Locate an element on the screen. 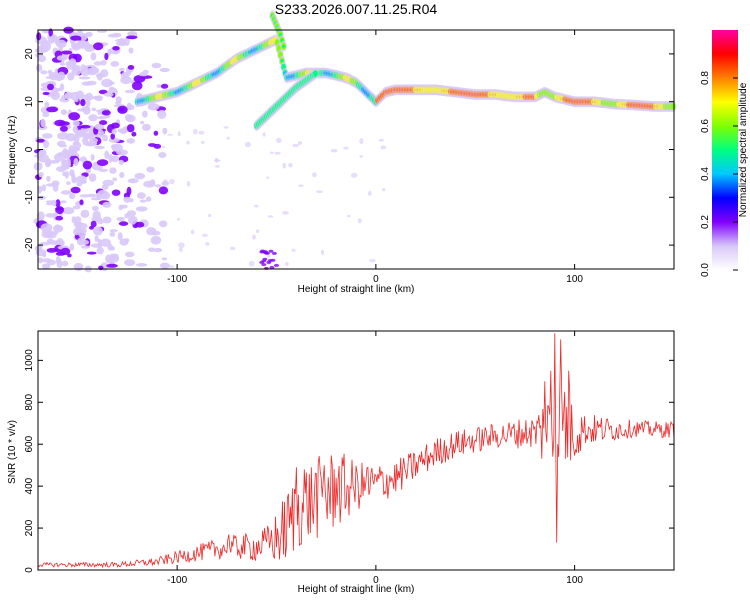 This screenshot has height=605, width=750. snr-x-tick-label: -100 is located at coordinates (177, 580).